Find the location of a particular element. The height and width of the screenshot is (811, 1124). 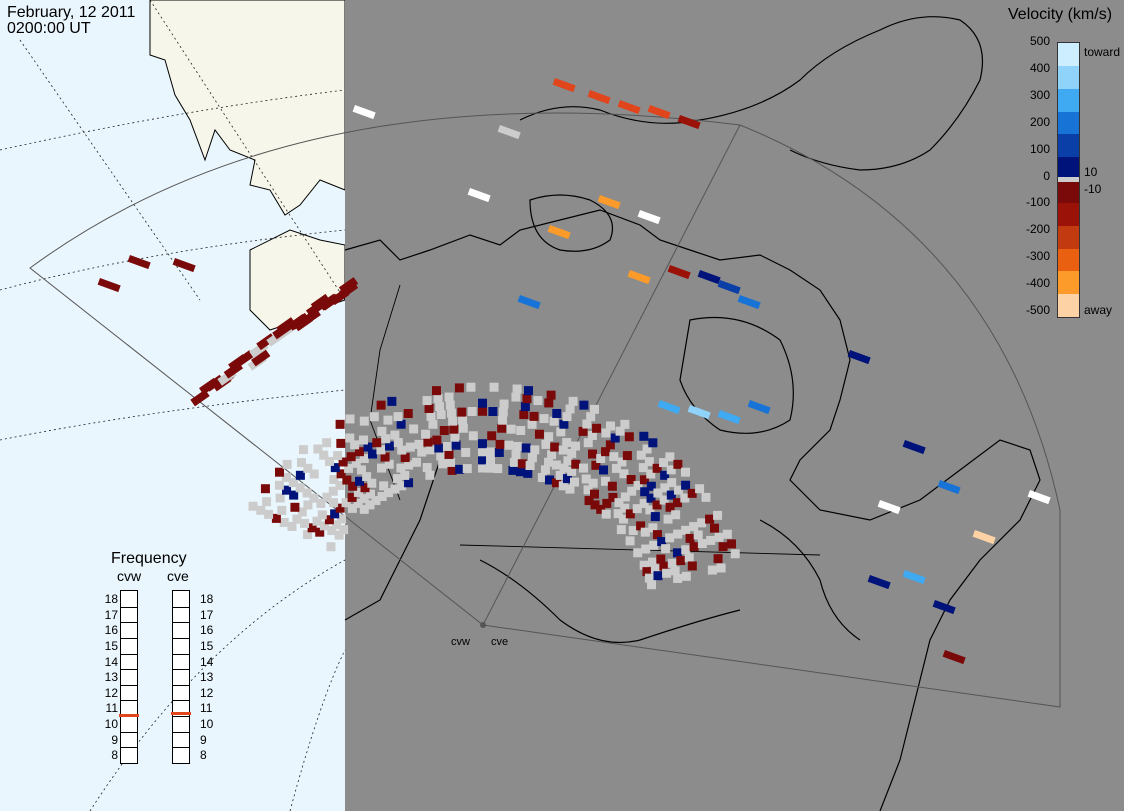

alaska-land is located at coordinates (247, 108).